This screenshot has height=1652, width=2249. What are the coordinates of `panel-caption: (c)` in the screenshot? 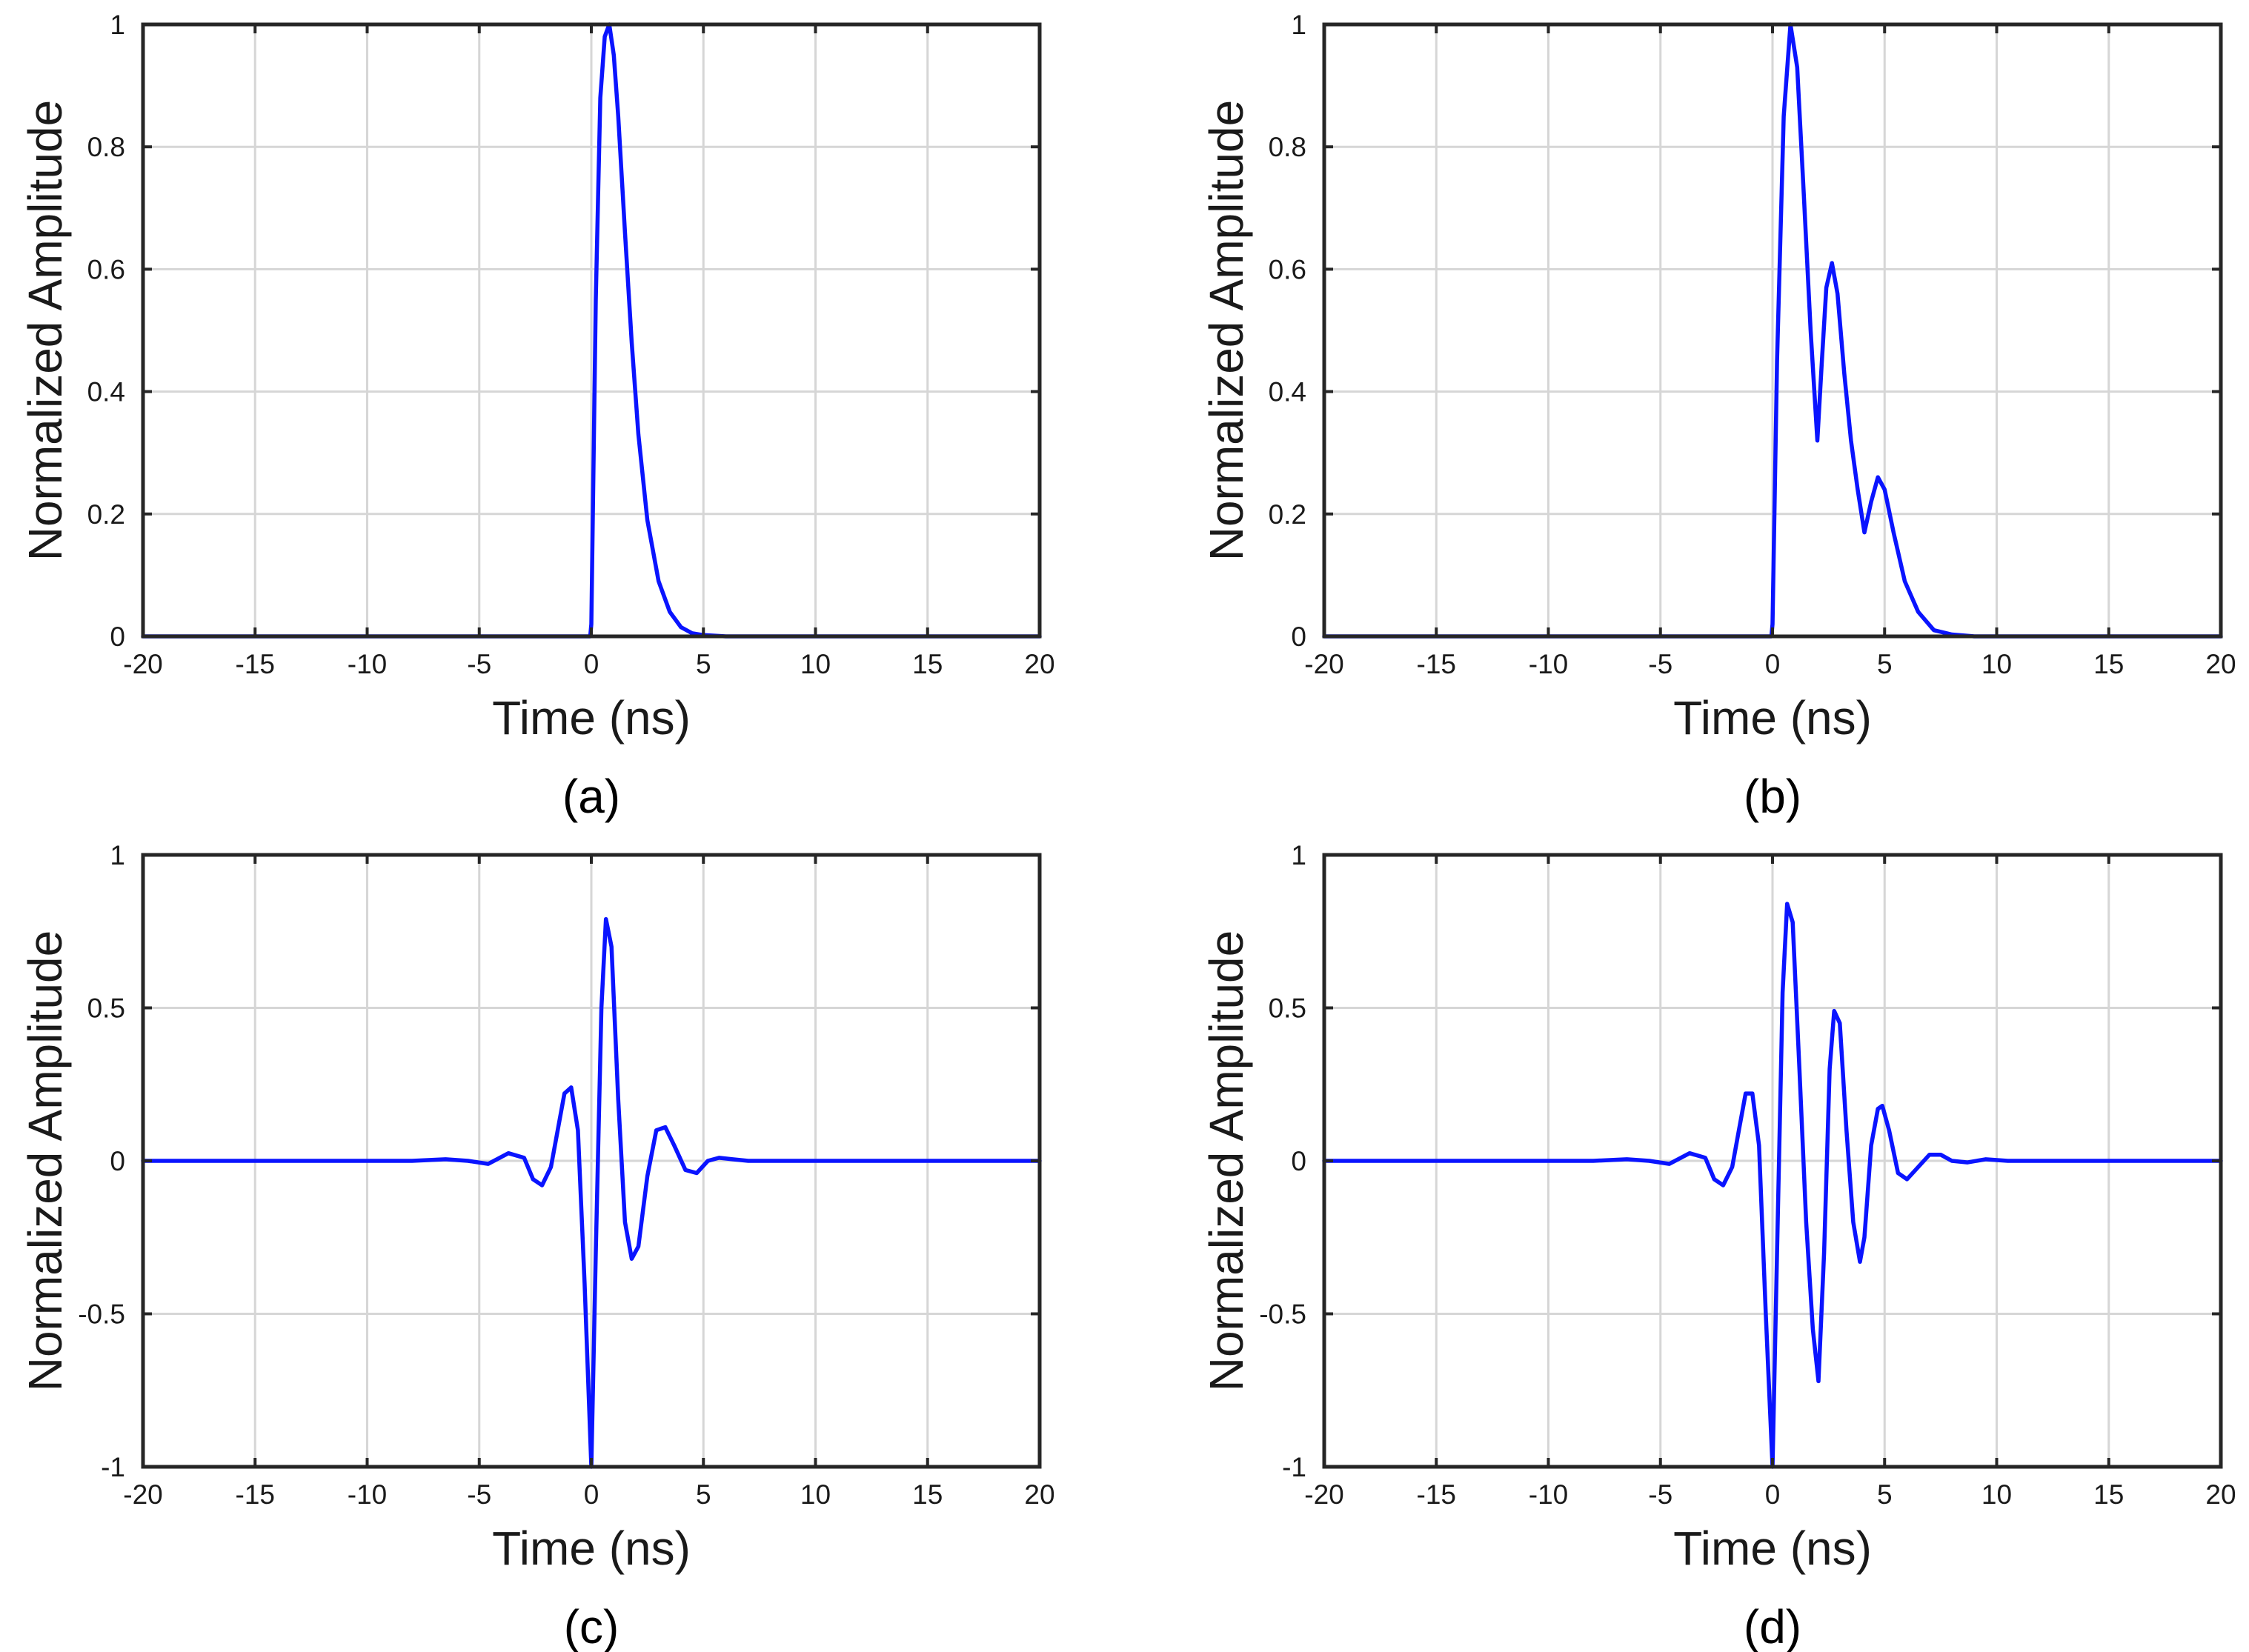 It's located at (591, 1626).